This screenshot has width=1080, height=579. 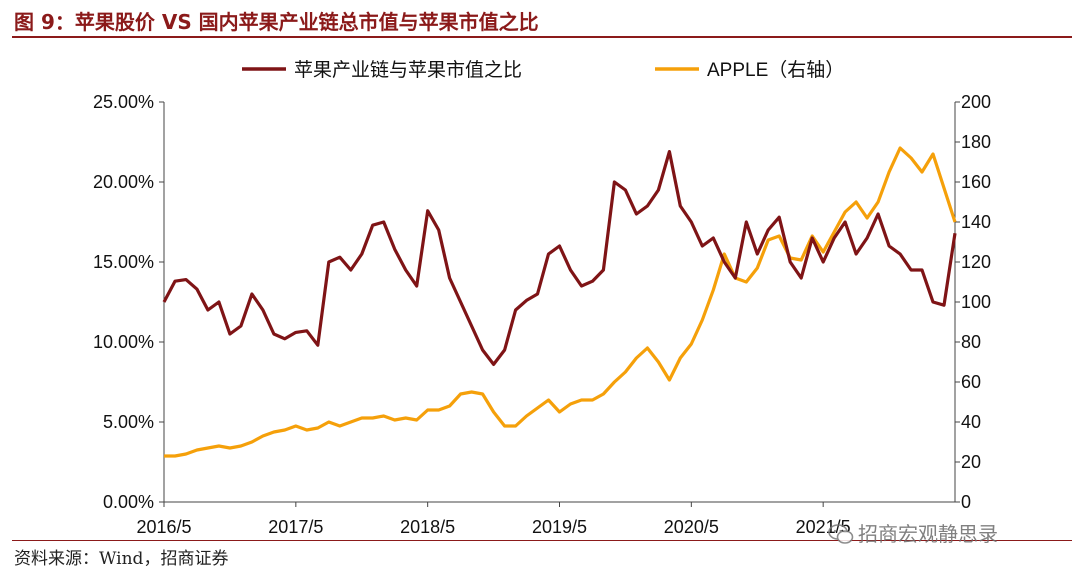 I want to click on source-rule, so click(x=542, y=540).